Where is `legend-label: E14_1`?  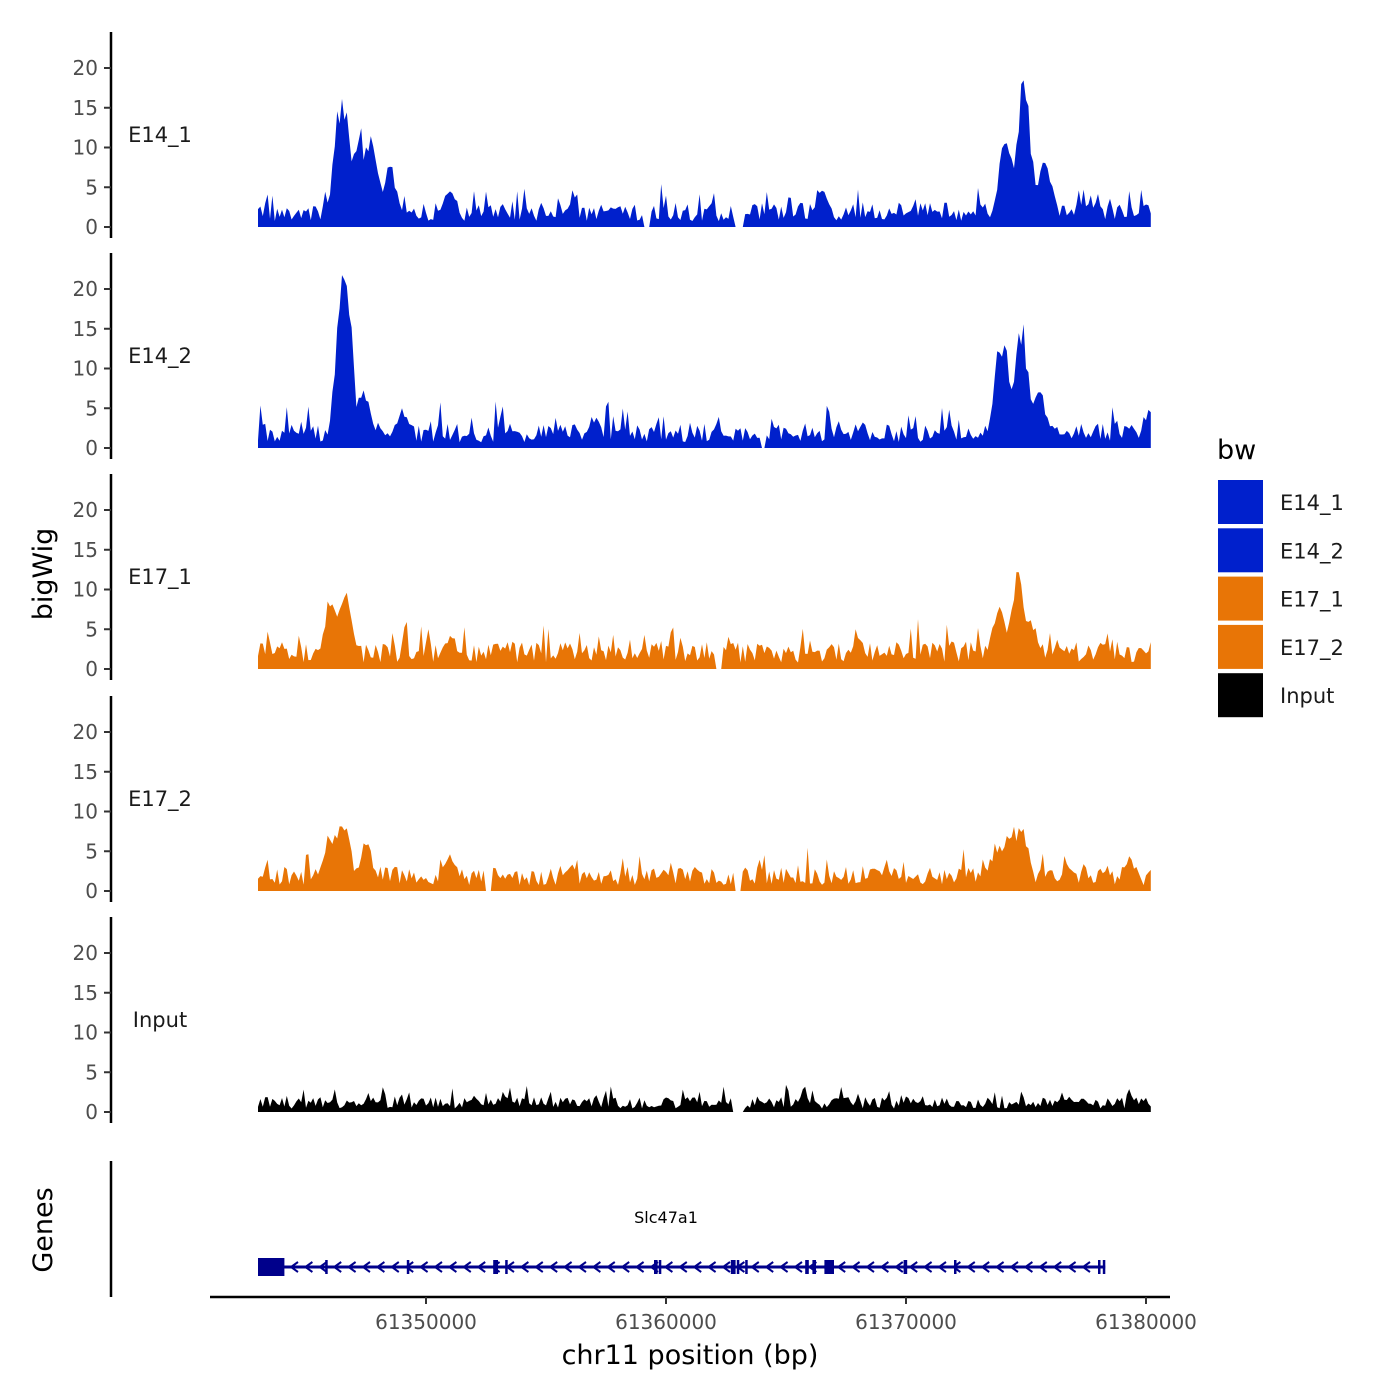
legend-label: E14_1 is located at coordinates (1312, 503).